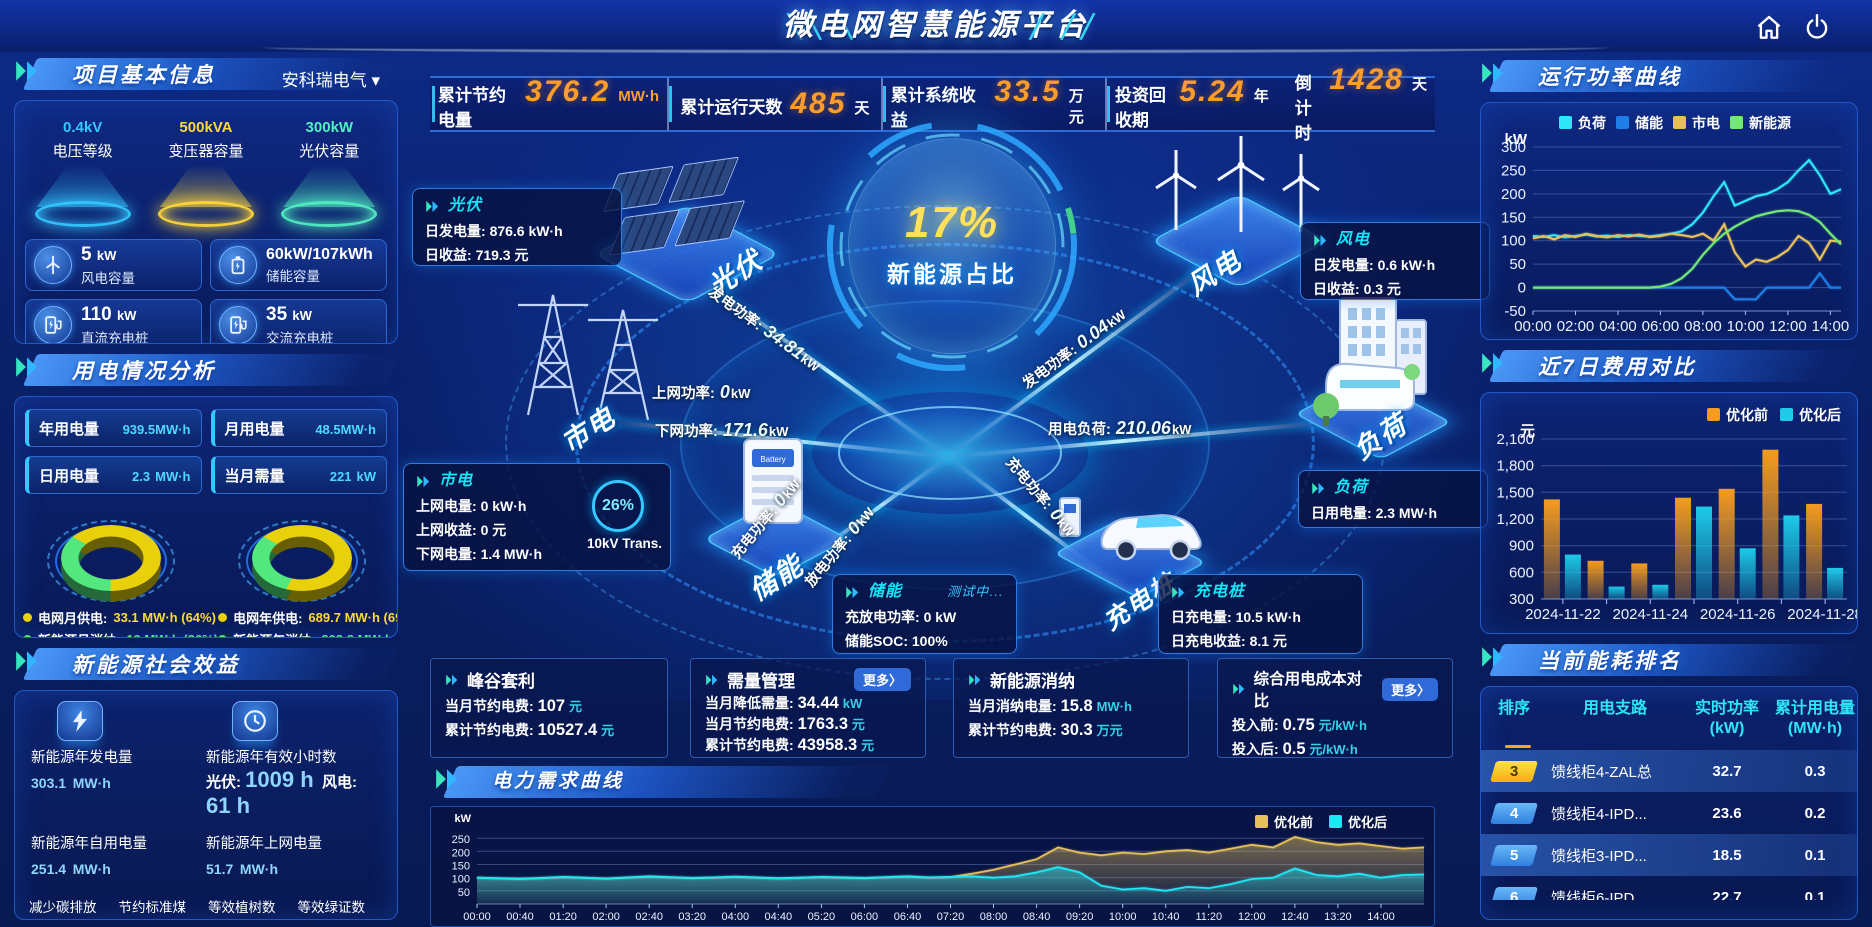  I want to click on svg-text: 1,200, so click(1515, 519).